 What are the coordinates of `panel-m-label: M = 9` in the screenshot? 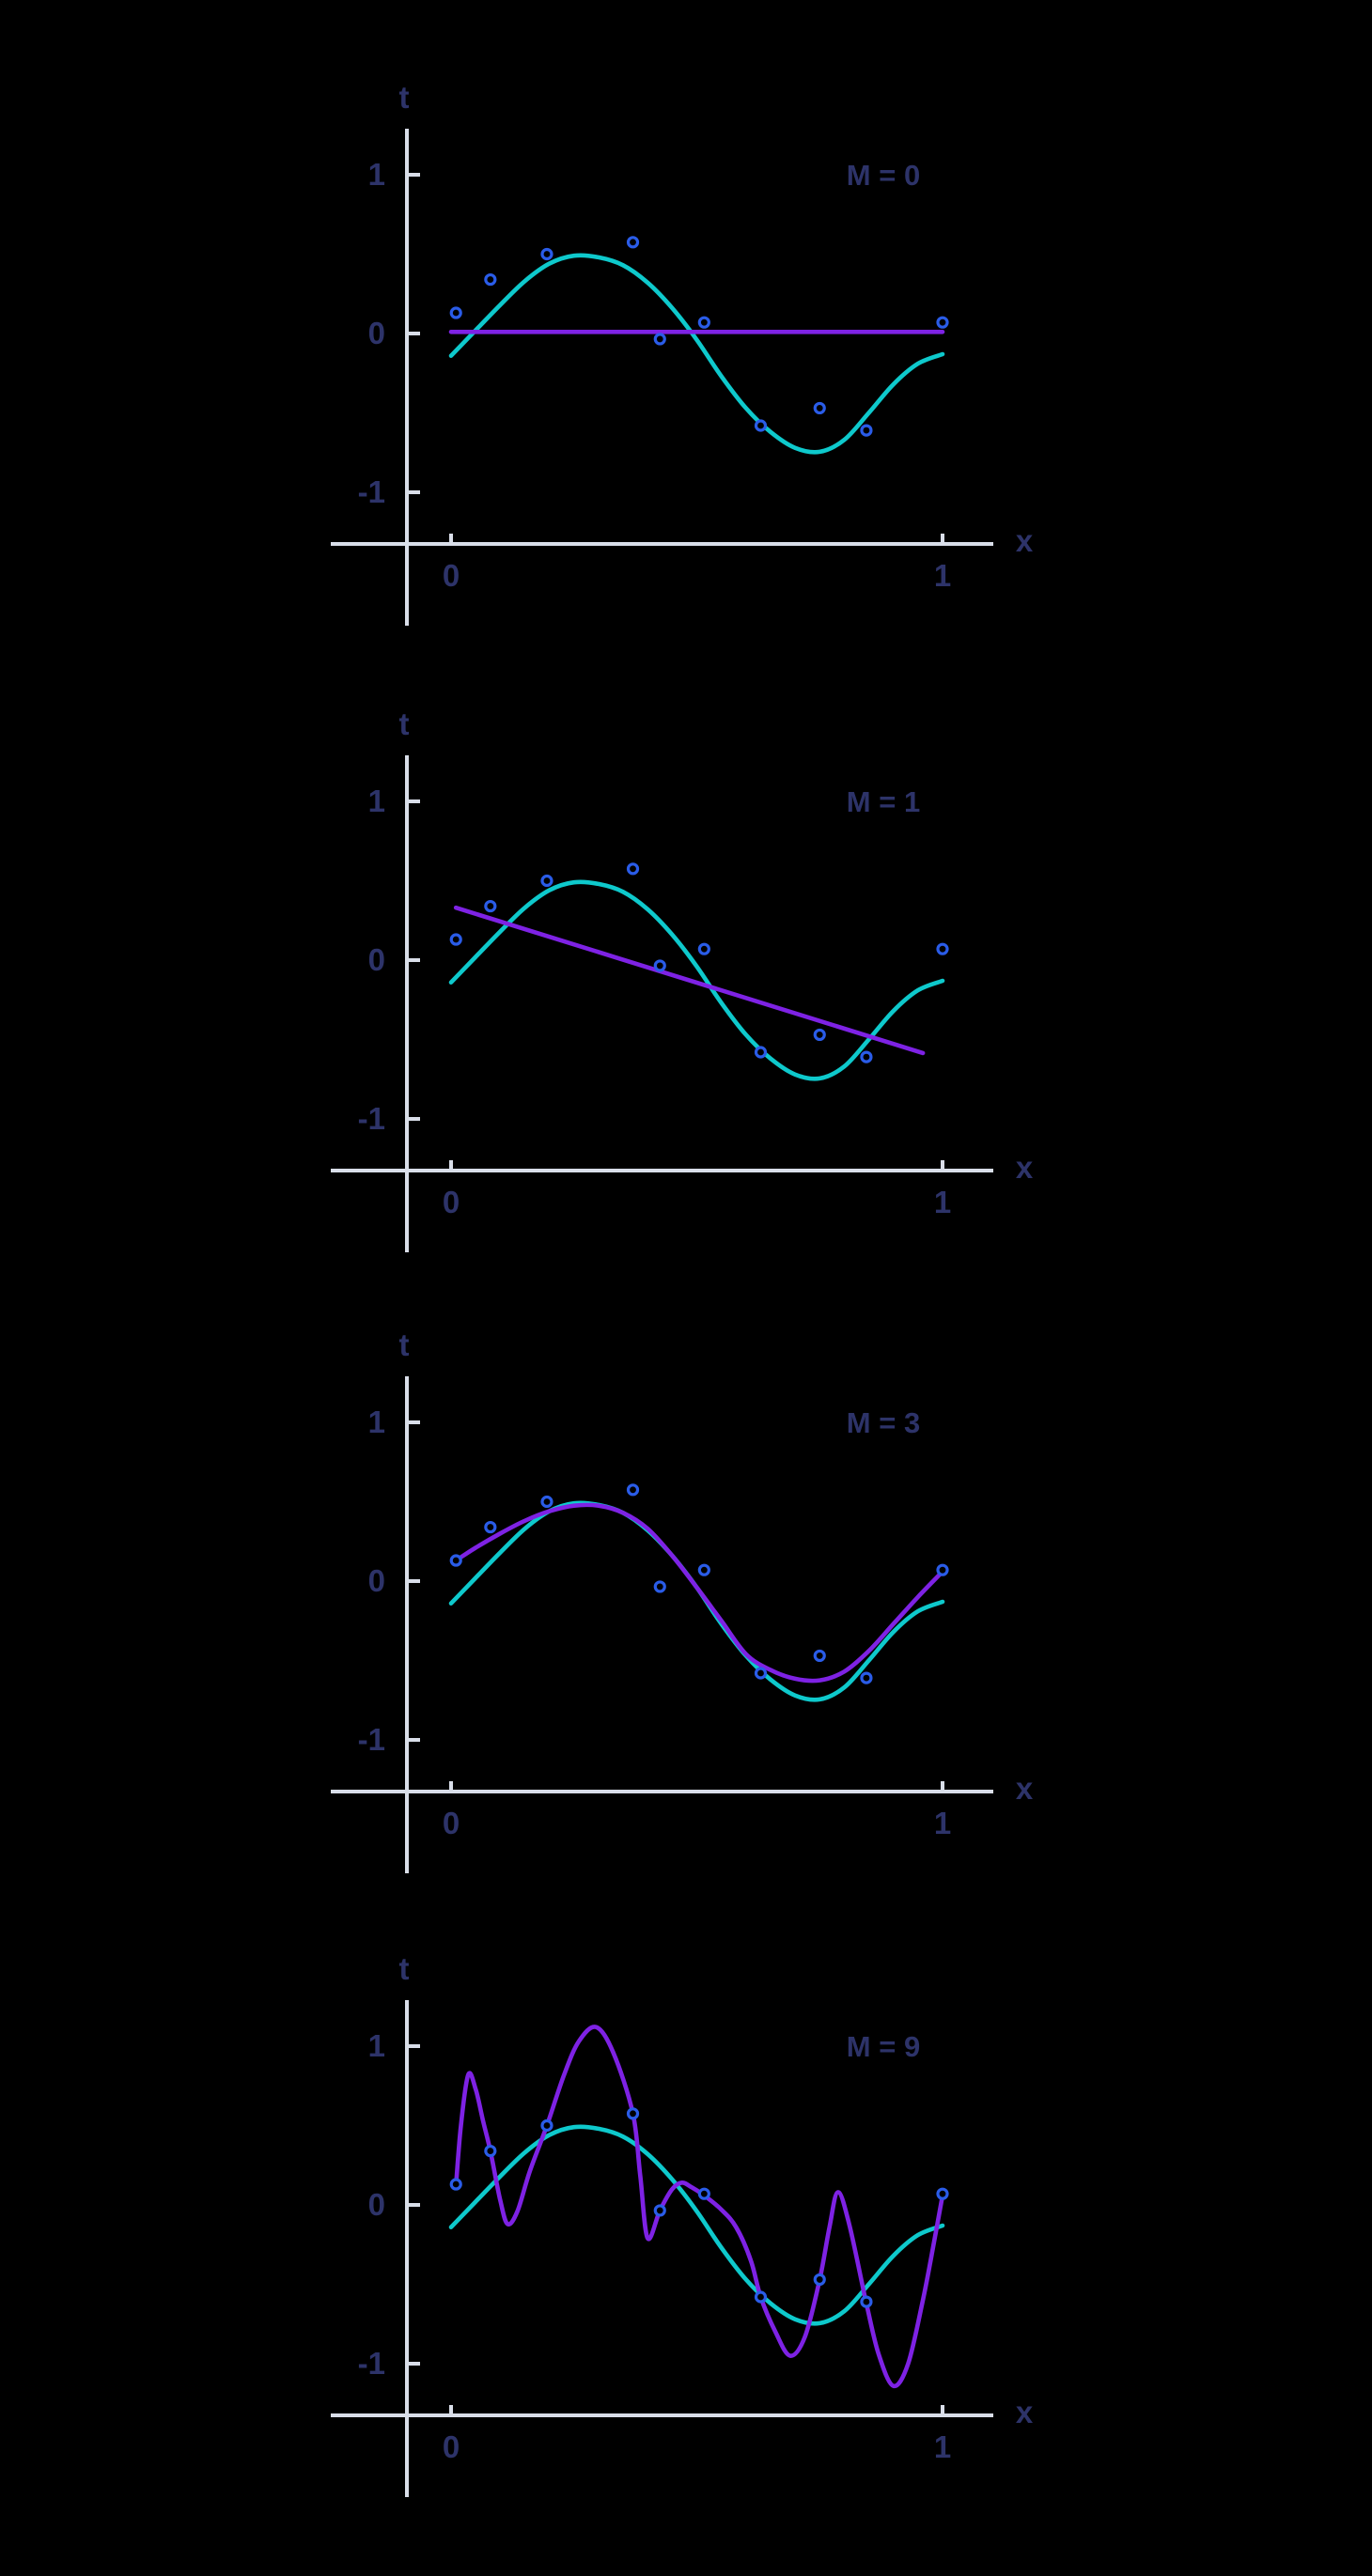 It's located at (883, 2046).